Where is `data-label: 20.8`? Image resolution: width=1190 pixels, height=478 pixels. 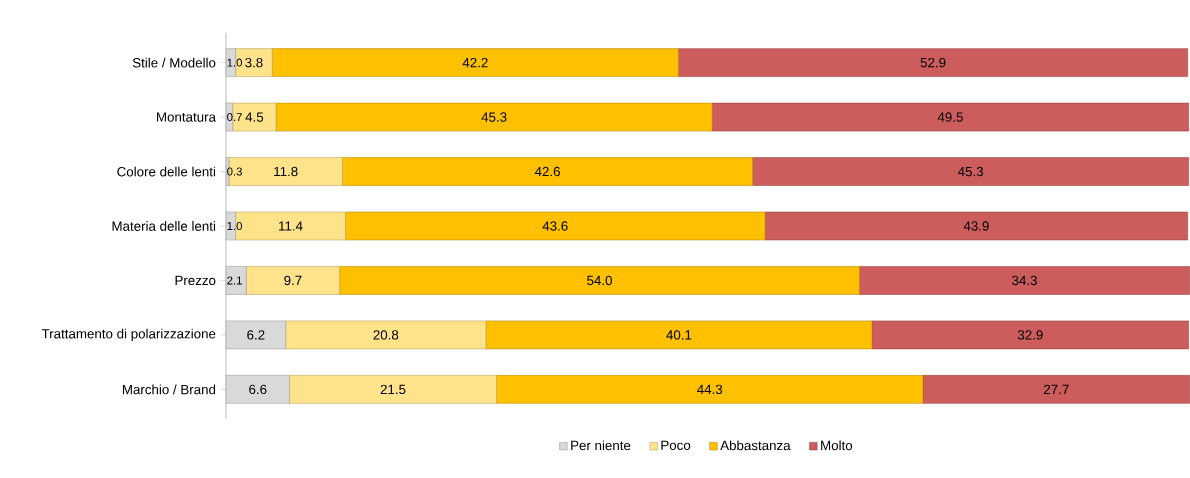 data-label: 20.8 is located at coordinates (386, 335).